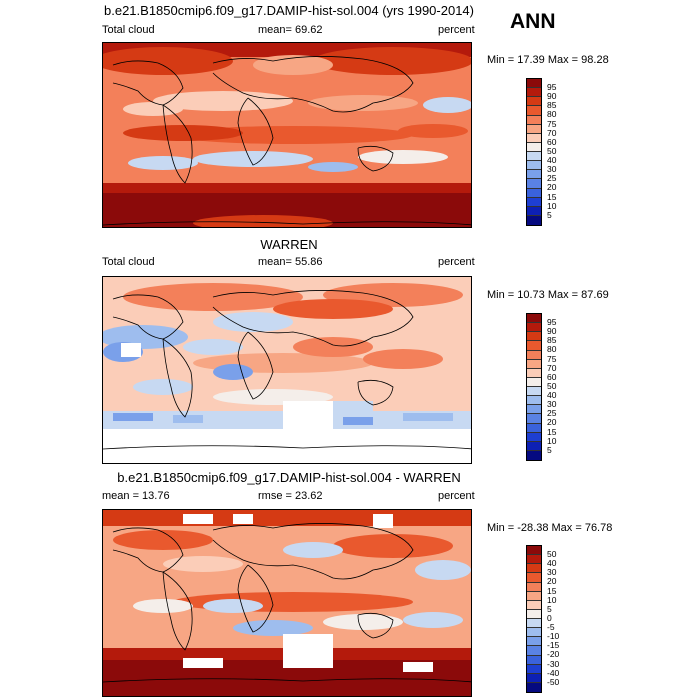  I want to click on panel2-map-field, so click(287, 370).